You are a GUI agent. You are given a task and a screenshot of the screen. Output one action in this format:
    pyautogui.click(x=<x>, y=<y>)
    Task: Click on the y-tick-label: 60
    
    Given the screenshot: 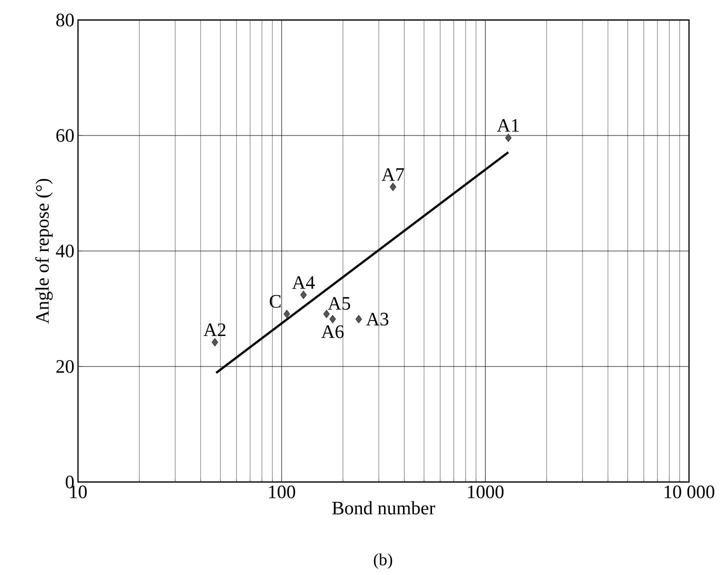 What is the action you would take?
    pyautogui.click(x=65, y=135)
    